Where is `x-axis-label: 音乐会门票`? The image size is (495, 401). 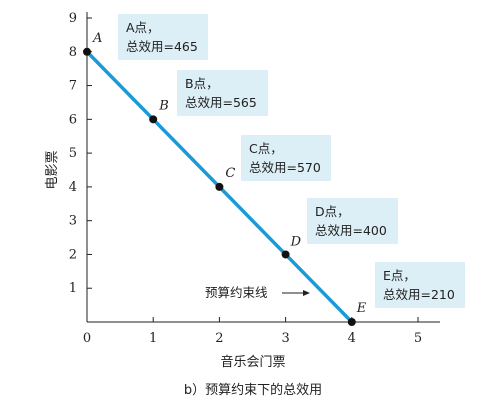
x-axis-label: 音乐会门票 is located at coordinates (252, 362).